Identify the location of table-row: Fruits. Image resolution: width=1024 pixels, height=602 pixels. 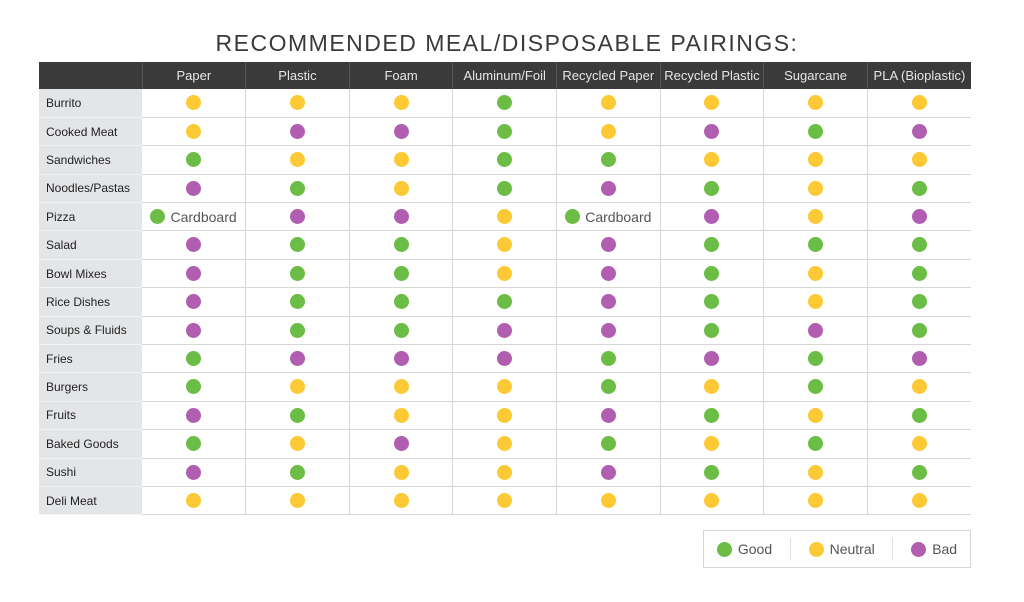
(505, 416).